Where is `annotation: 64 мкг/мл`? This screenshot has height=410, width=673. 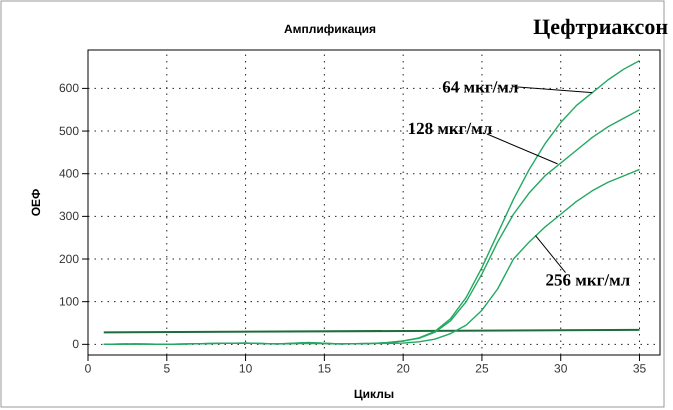
annotation: 64 мкг/мл is located at coordinates (480, 87).